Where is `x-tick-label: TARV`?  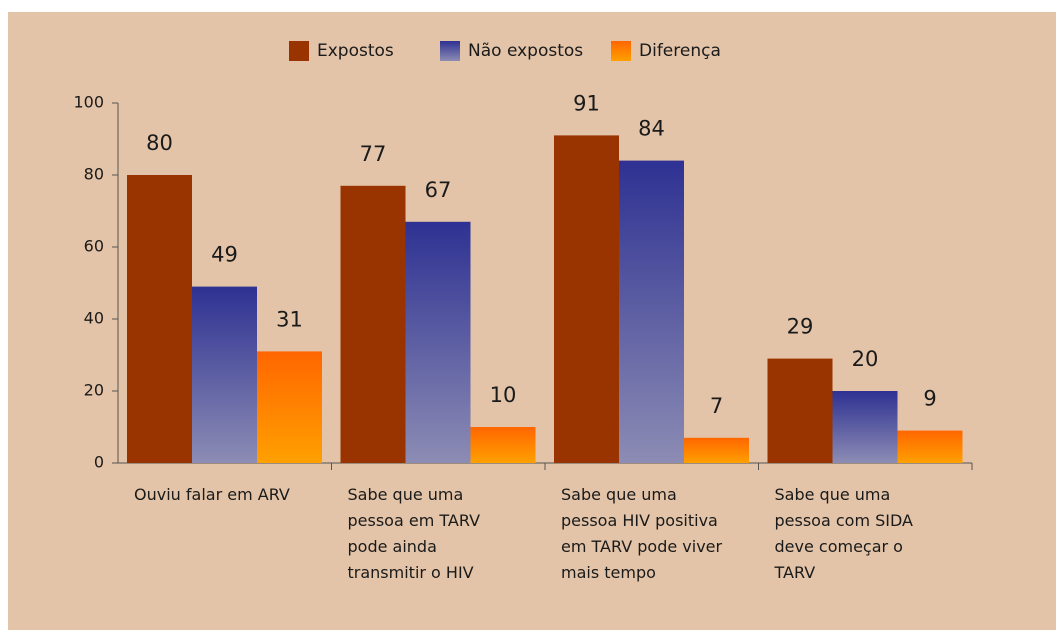 x-tick-label: TARV is located at coordinates (795, 572).